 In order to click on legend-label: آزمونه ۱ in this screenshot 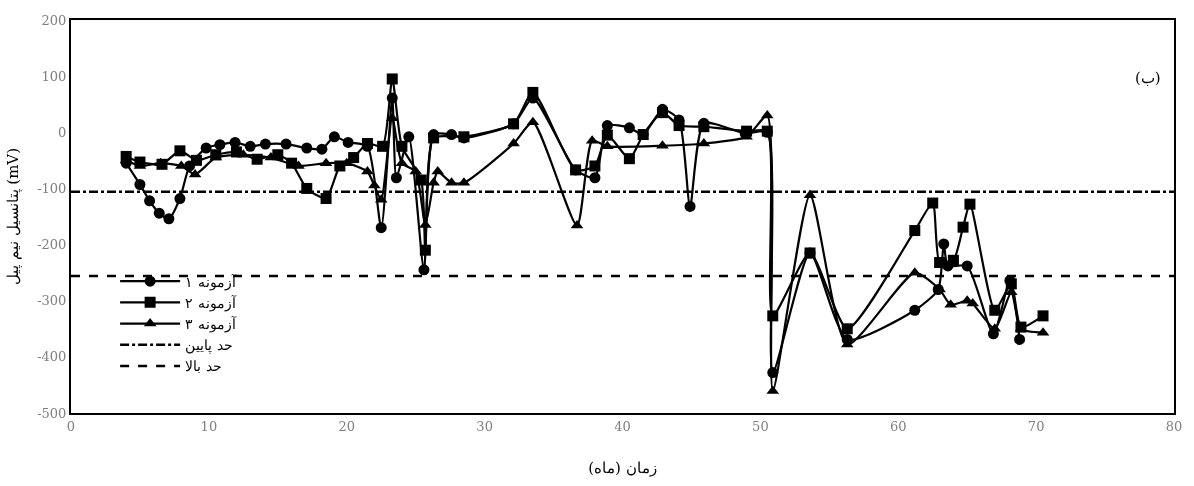, I will do `click(211, 281)`.